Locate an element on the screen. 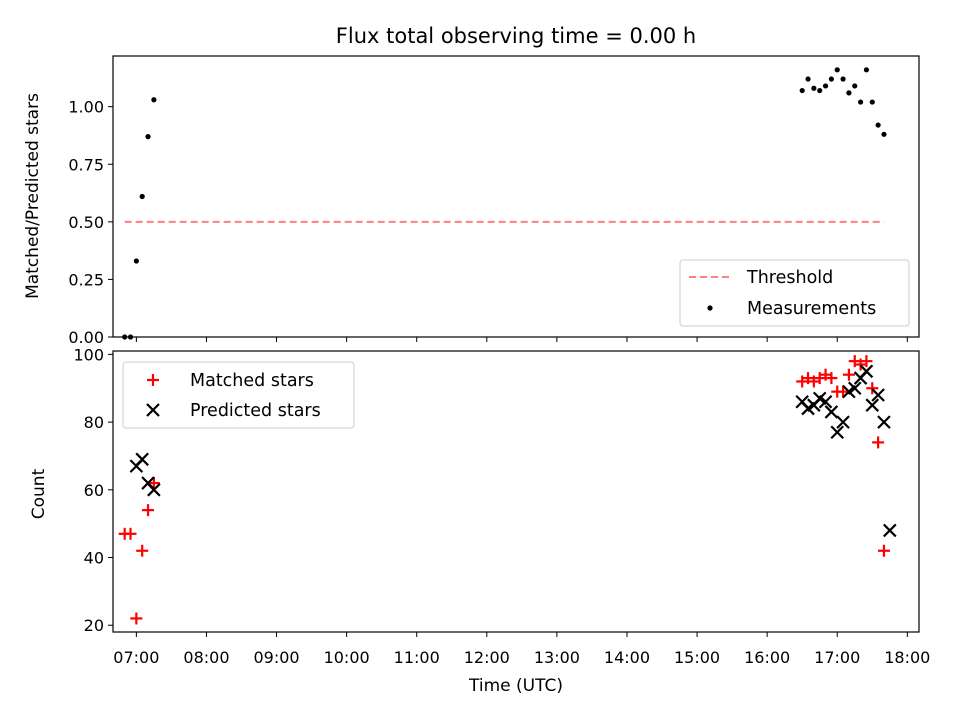  x-tick-label: 12:00 is located at coordinates (487, 657).